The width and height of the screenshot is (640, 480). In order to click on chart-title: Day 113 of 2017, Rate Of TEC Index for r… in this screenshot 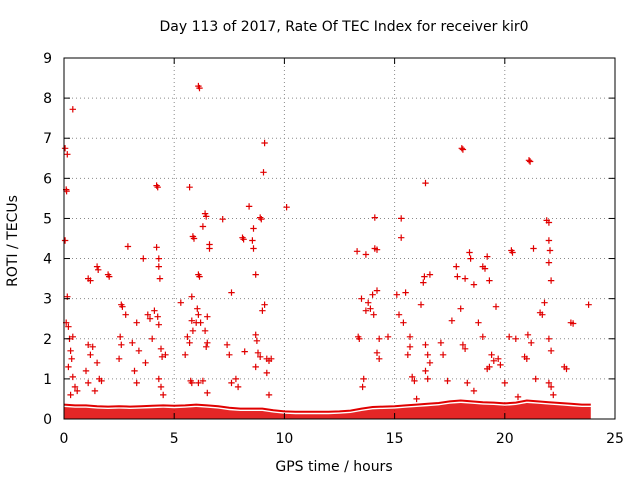, I will do `click(343, 27)`.